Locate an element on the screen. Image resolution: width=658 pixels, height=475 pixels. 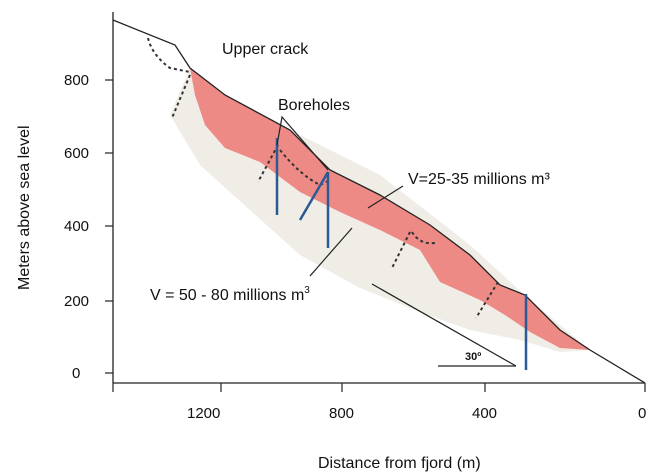
y-tick-label-800: 800 is located at coordinates (76, 80).